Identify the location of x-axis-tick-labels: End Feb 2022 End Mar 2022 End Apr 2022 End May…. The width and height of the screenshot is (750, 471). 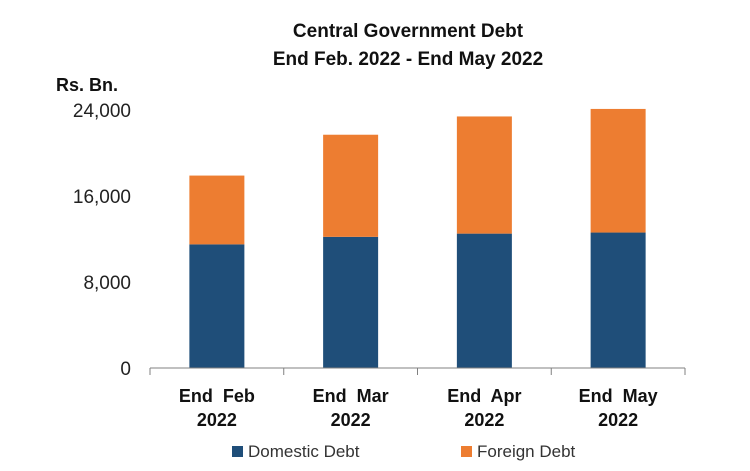
(418, 408).